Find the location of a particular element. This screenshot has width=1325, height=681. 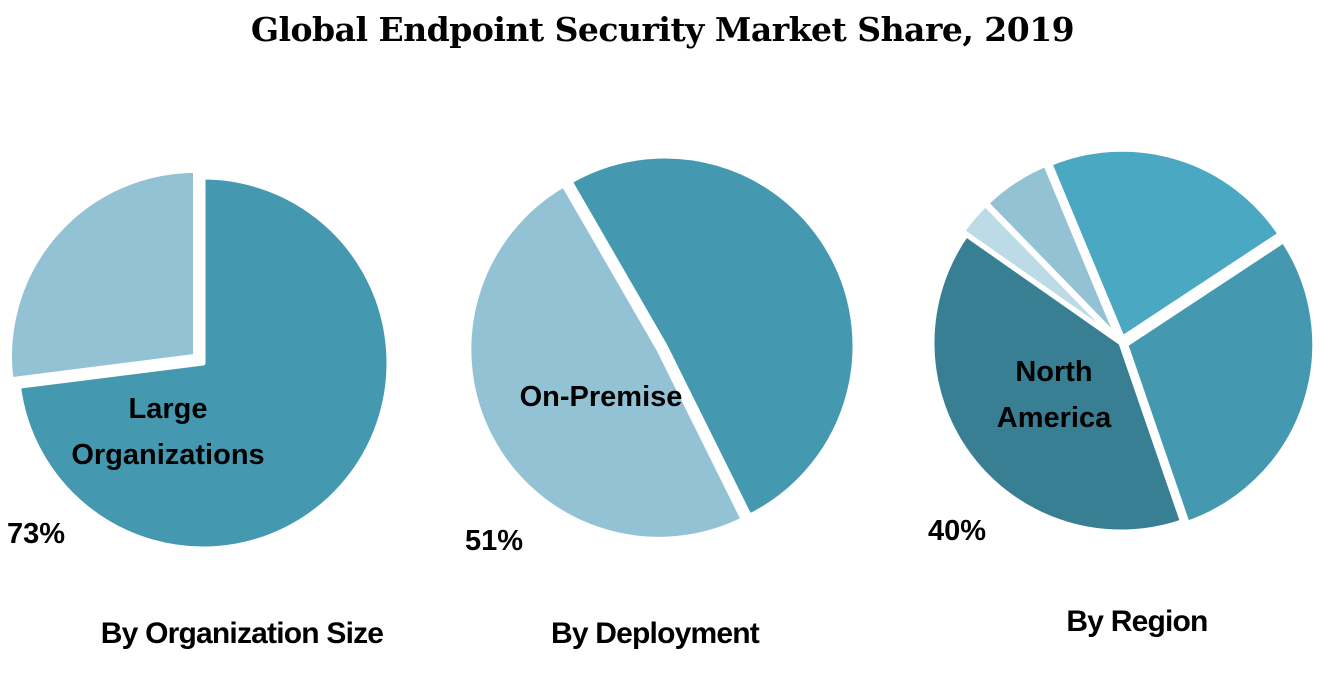

pie-3-caption: By Region is located at coordinates (1136, 621).